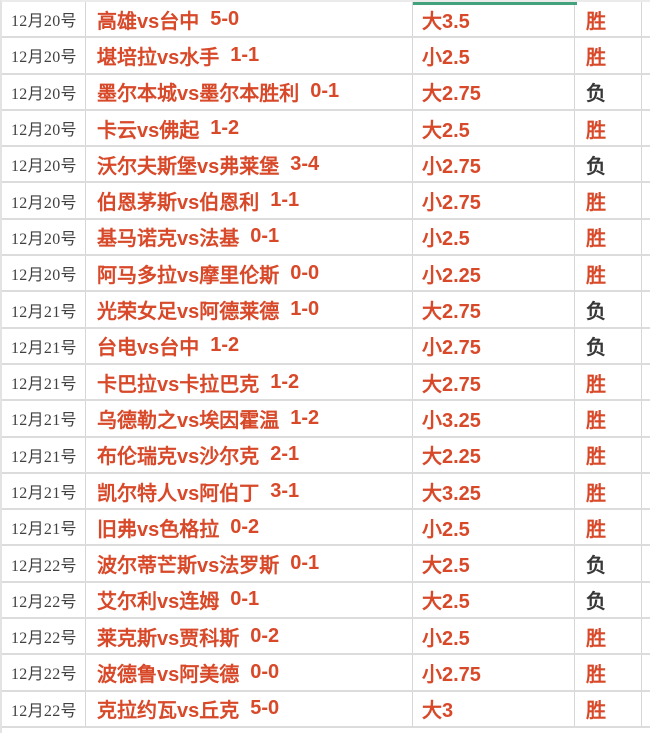 This screenshot has width=650, height=733. I want to click on table-row: 12月20号 基马诺克vs法基 0-1 小2.5 胜, so click(326, 238).